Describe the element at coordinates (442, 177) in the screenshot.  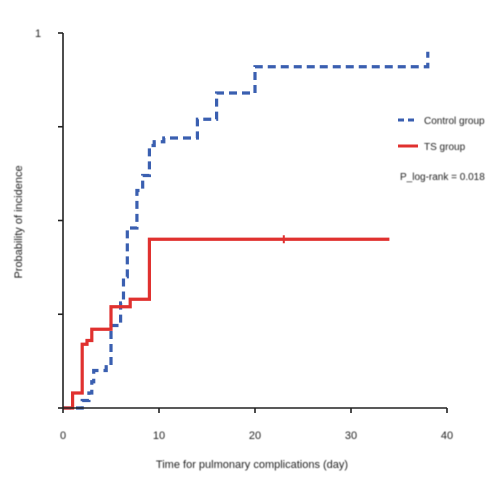
I see `p-value-annotation: P_log-rank = 0.018` at that location.